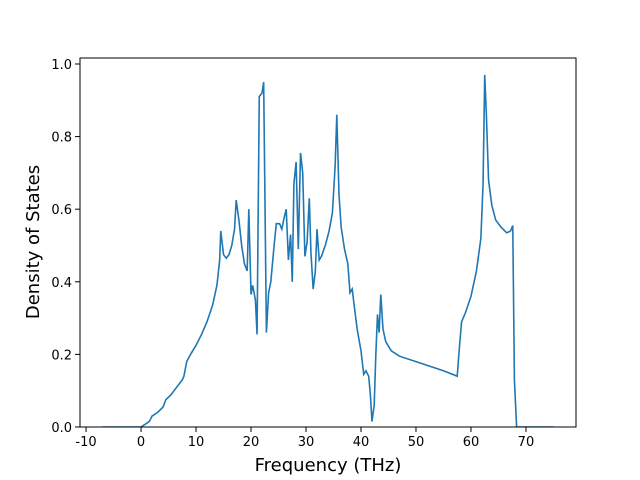 This screenshot has width=640, height=480. I want to click on y-tick-label: 1.0, so click(61, 65).